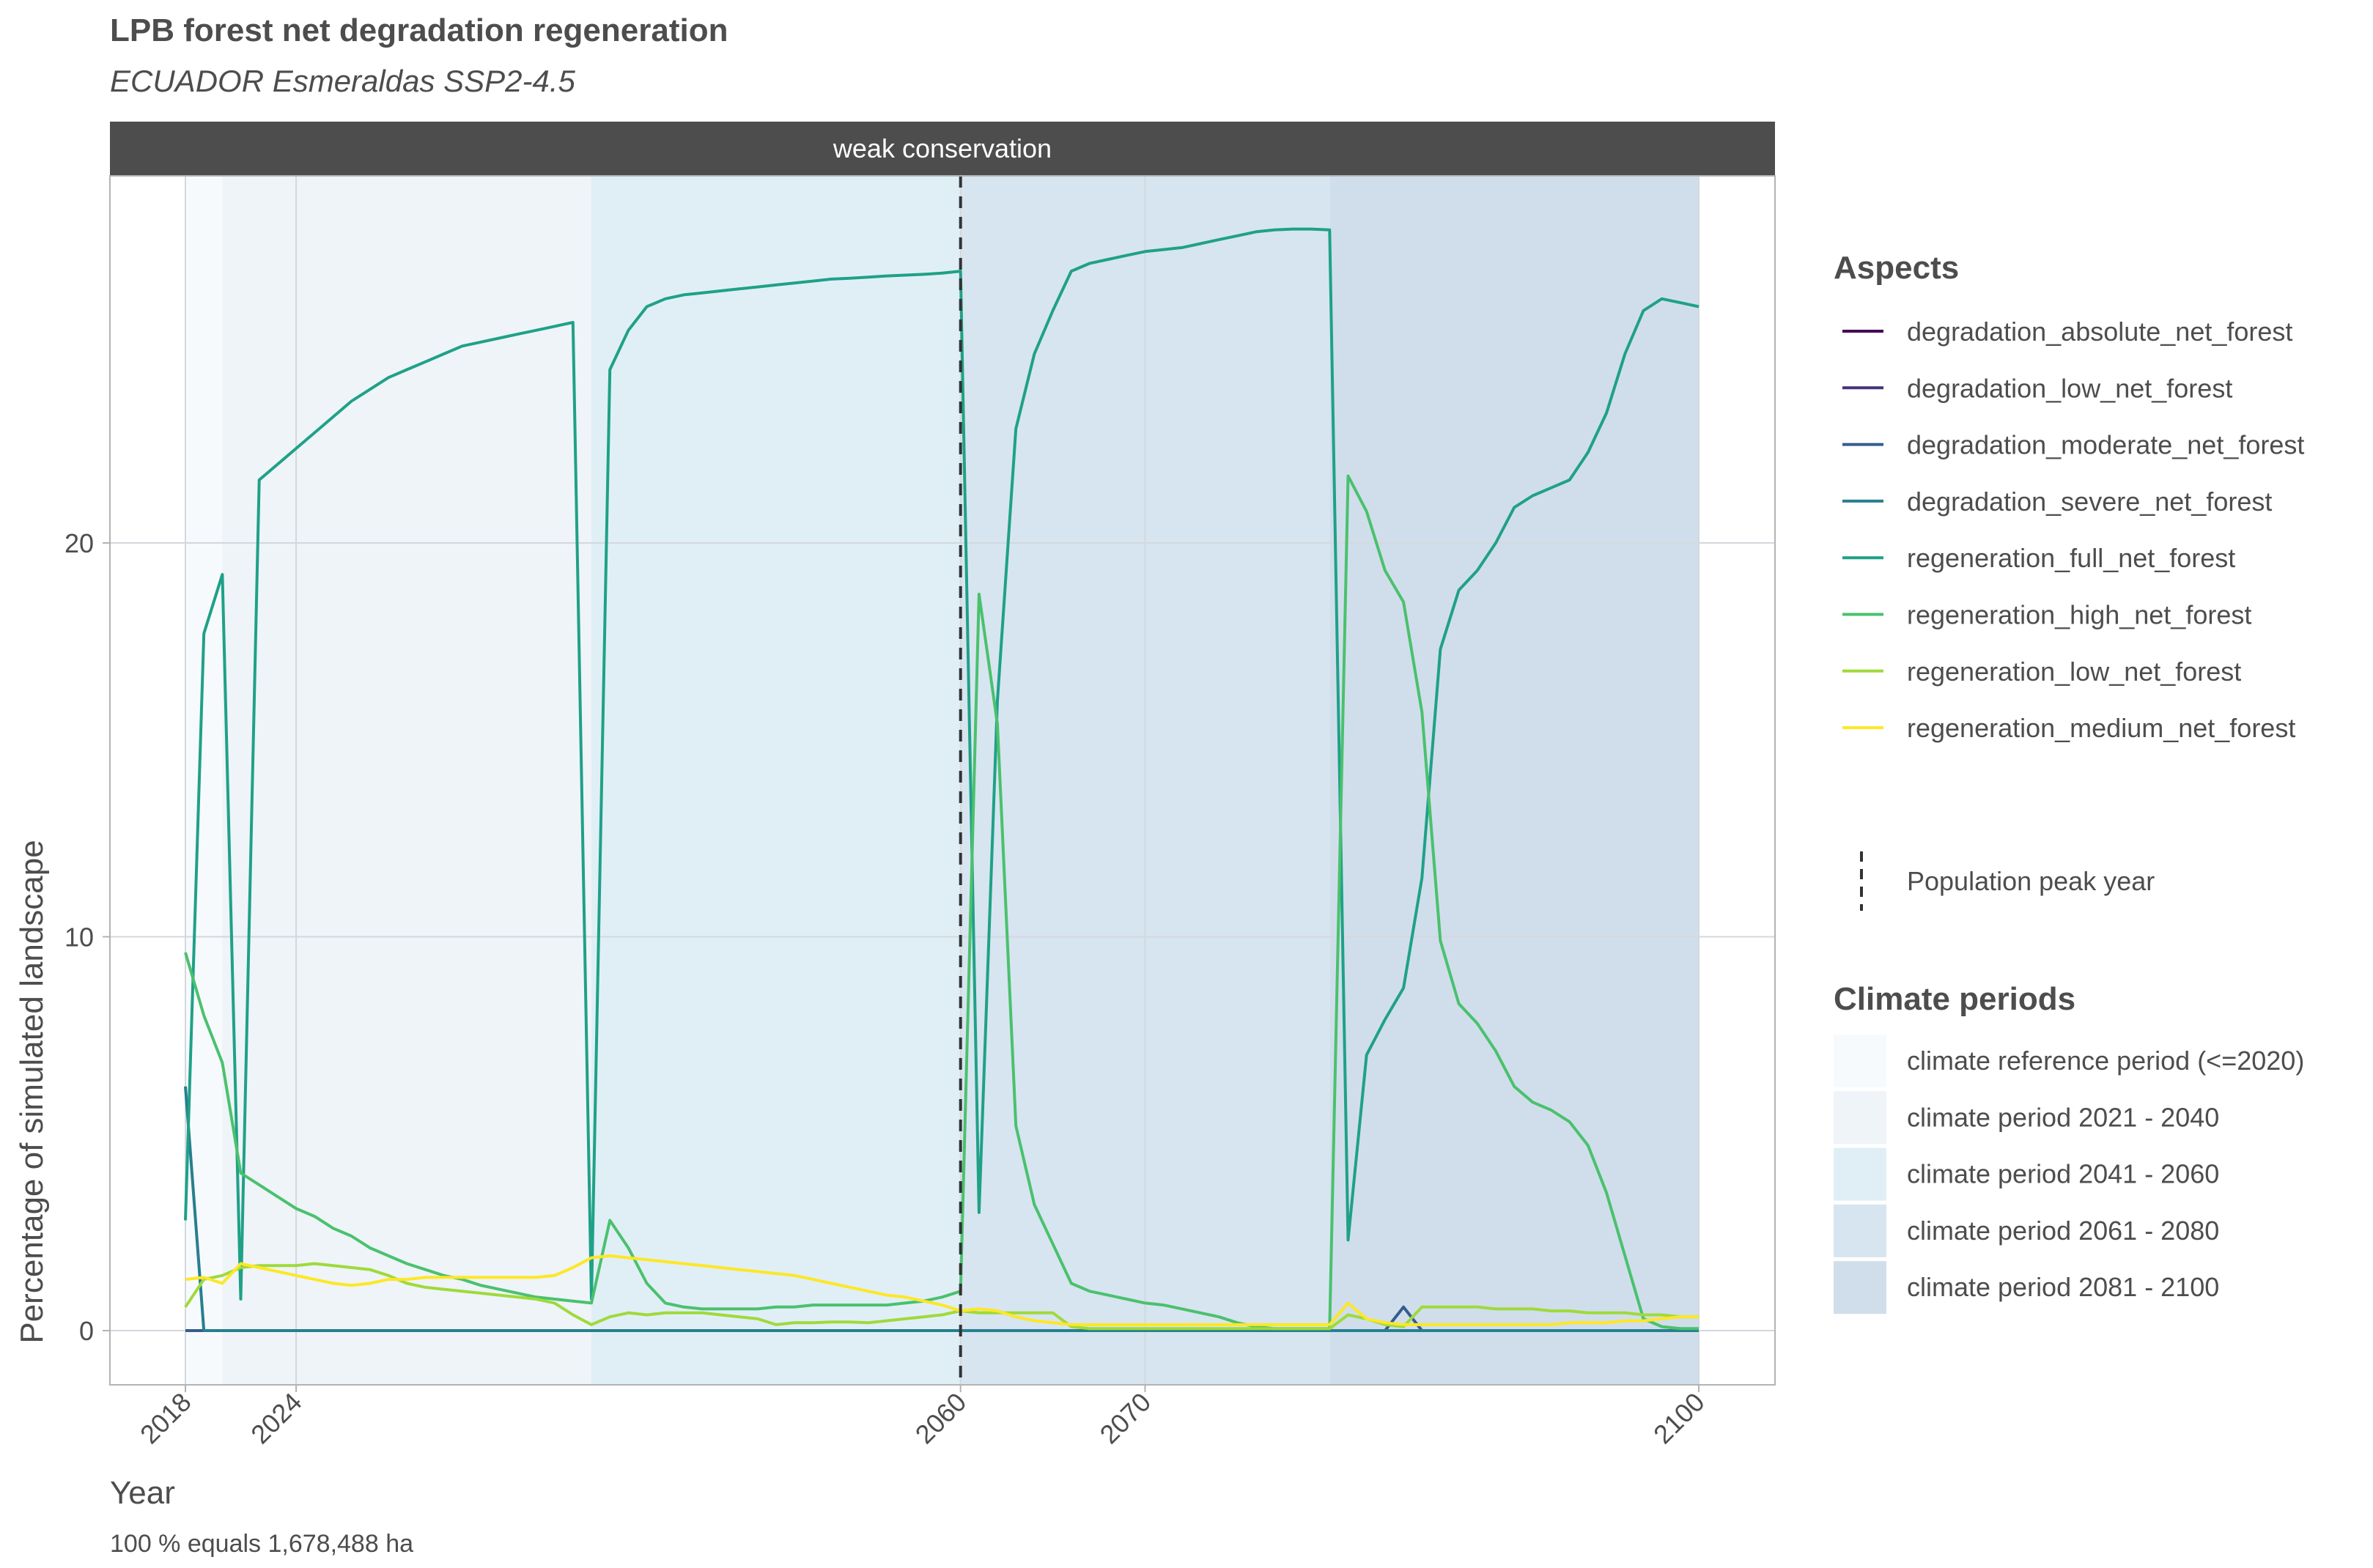  I want to click on legend-label-degradation_absolute_net_forest: degradation_absolute_net_forest, so click(2099, 332).